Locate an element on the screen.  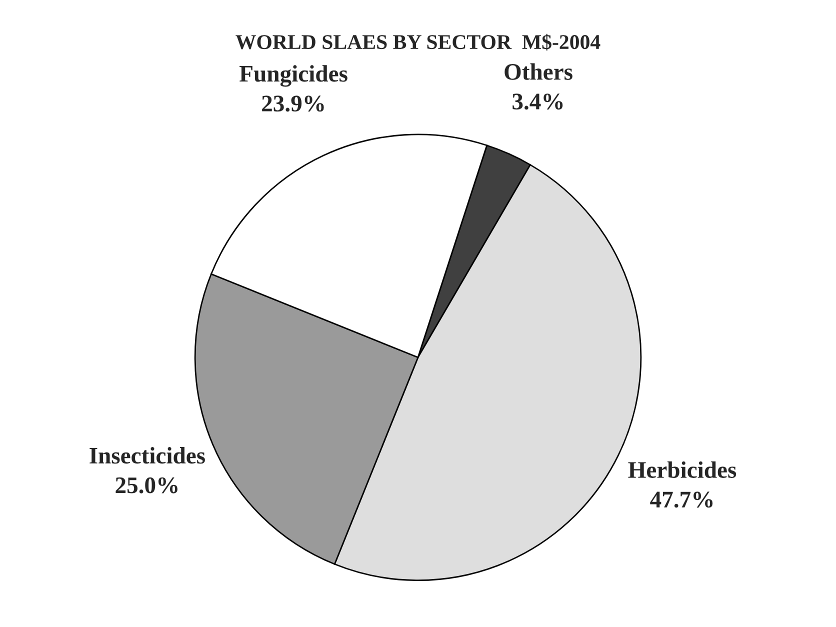
slice-label: Fungicides is located at coordinates (294, 76).